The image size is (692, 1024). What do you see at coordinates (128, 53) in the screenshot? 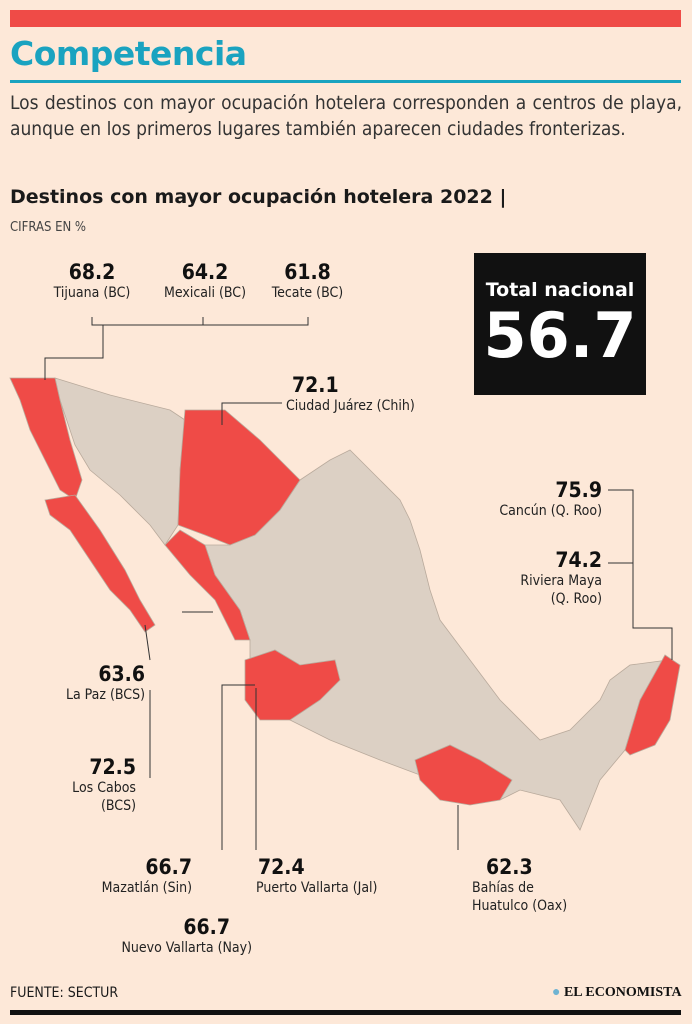
I see `title: Competencia` at bounding box center [128, 53].